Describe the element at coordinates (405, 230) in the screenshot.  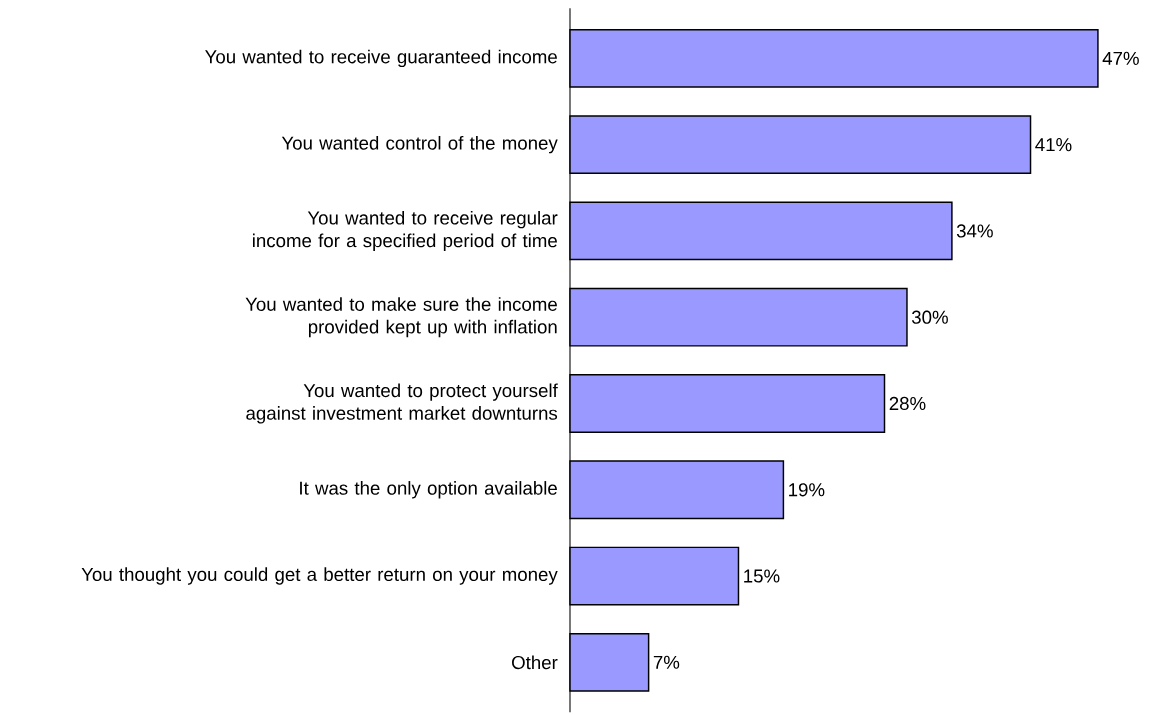
I see `y-tick-label: You wanted to receive regular income for a specified period of time` at that location.